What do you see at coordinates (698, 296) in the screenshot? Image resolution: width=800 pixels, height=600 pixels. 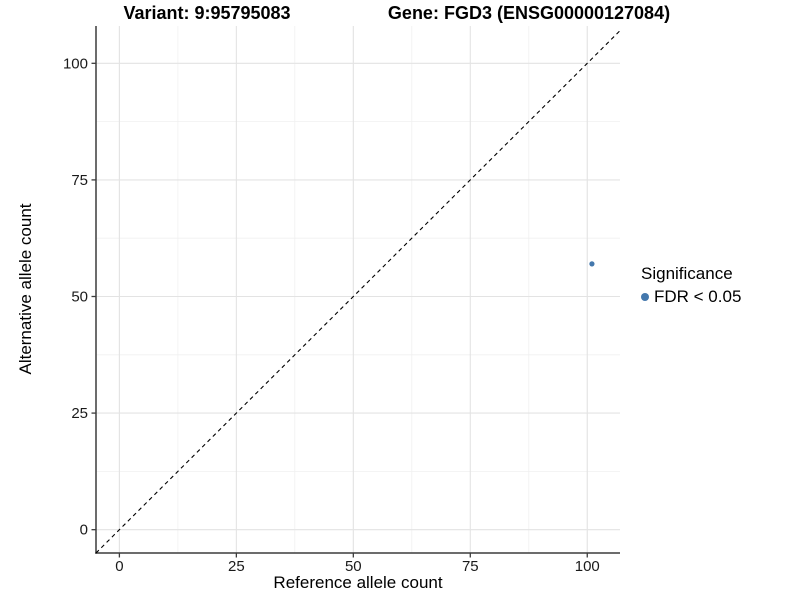 I see `legend-entry-label: FDR < 0.05` at bounding box center [698, 296].